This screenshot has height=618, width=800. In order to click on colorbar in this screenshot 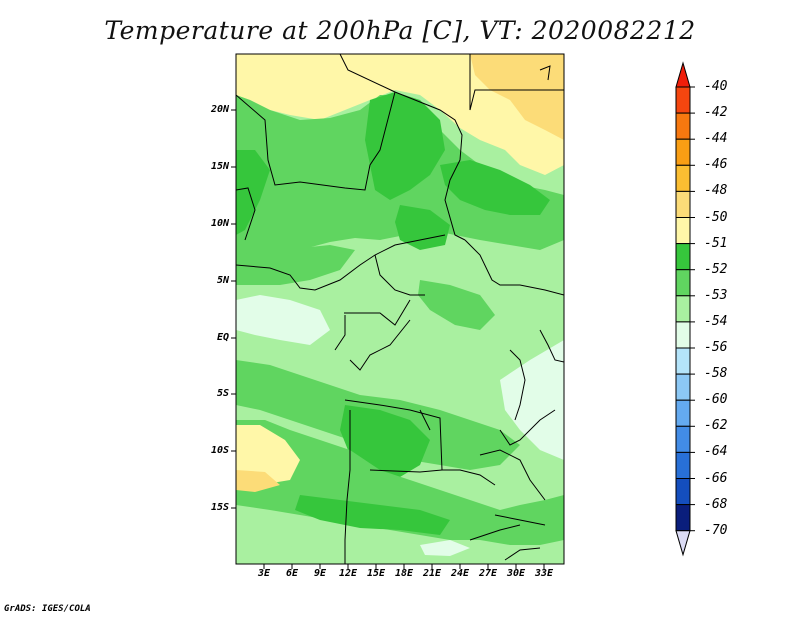, I will do `click(685, 309)`.